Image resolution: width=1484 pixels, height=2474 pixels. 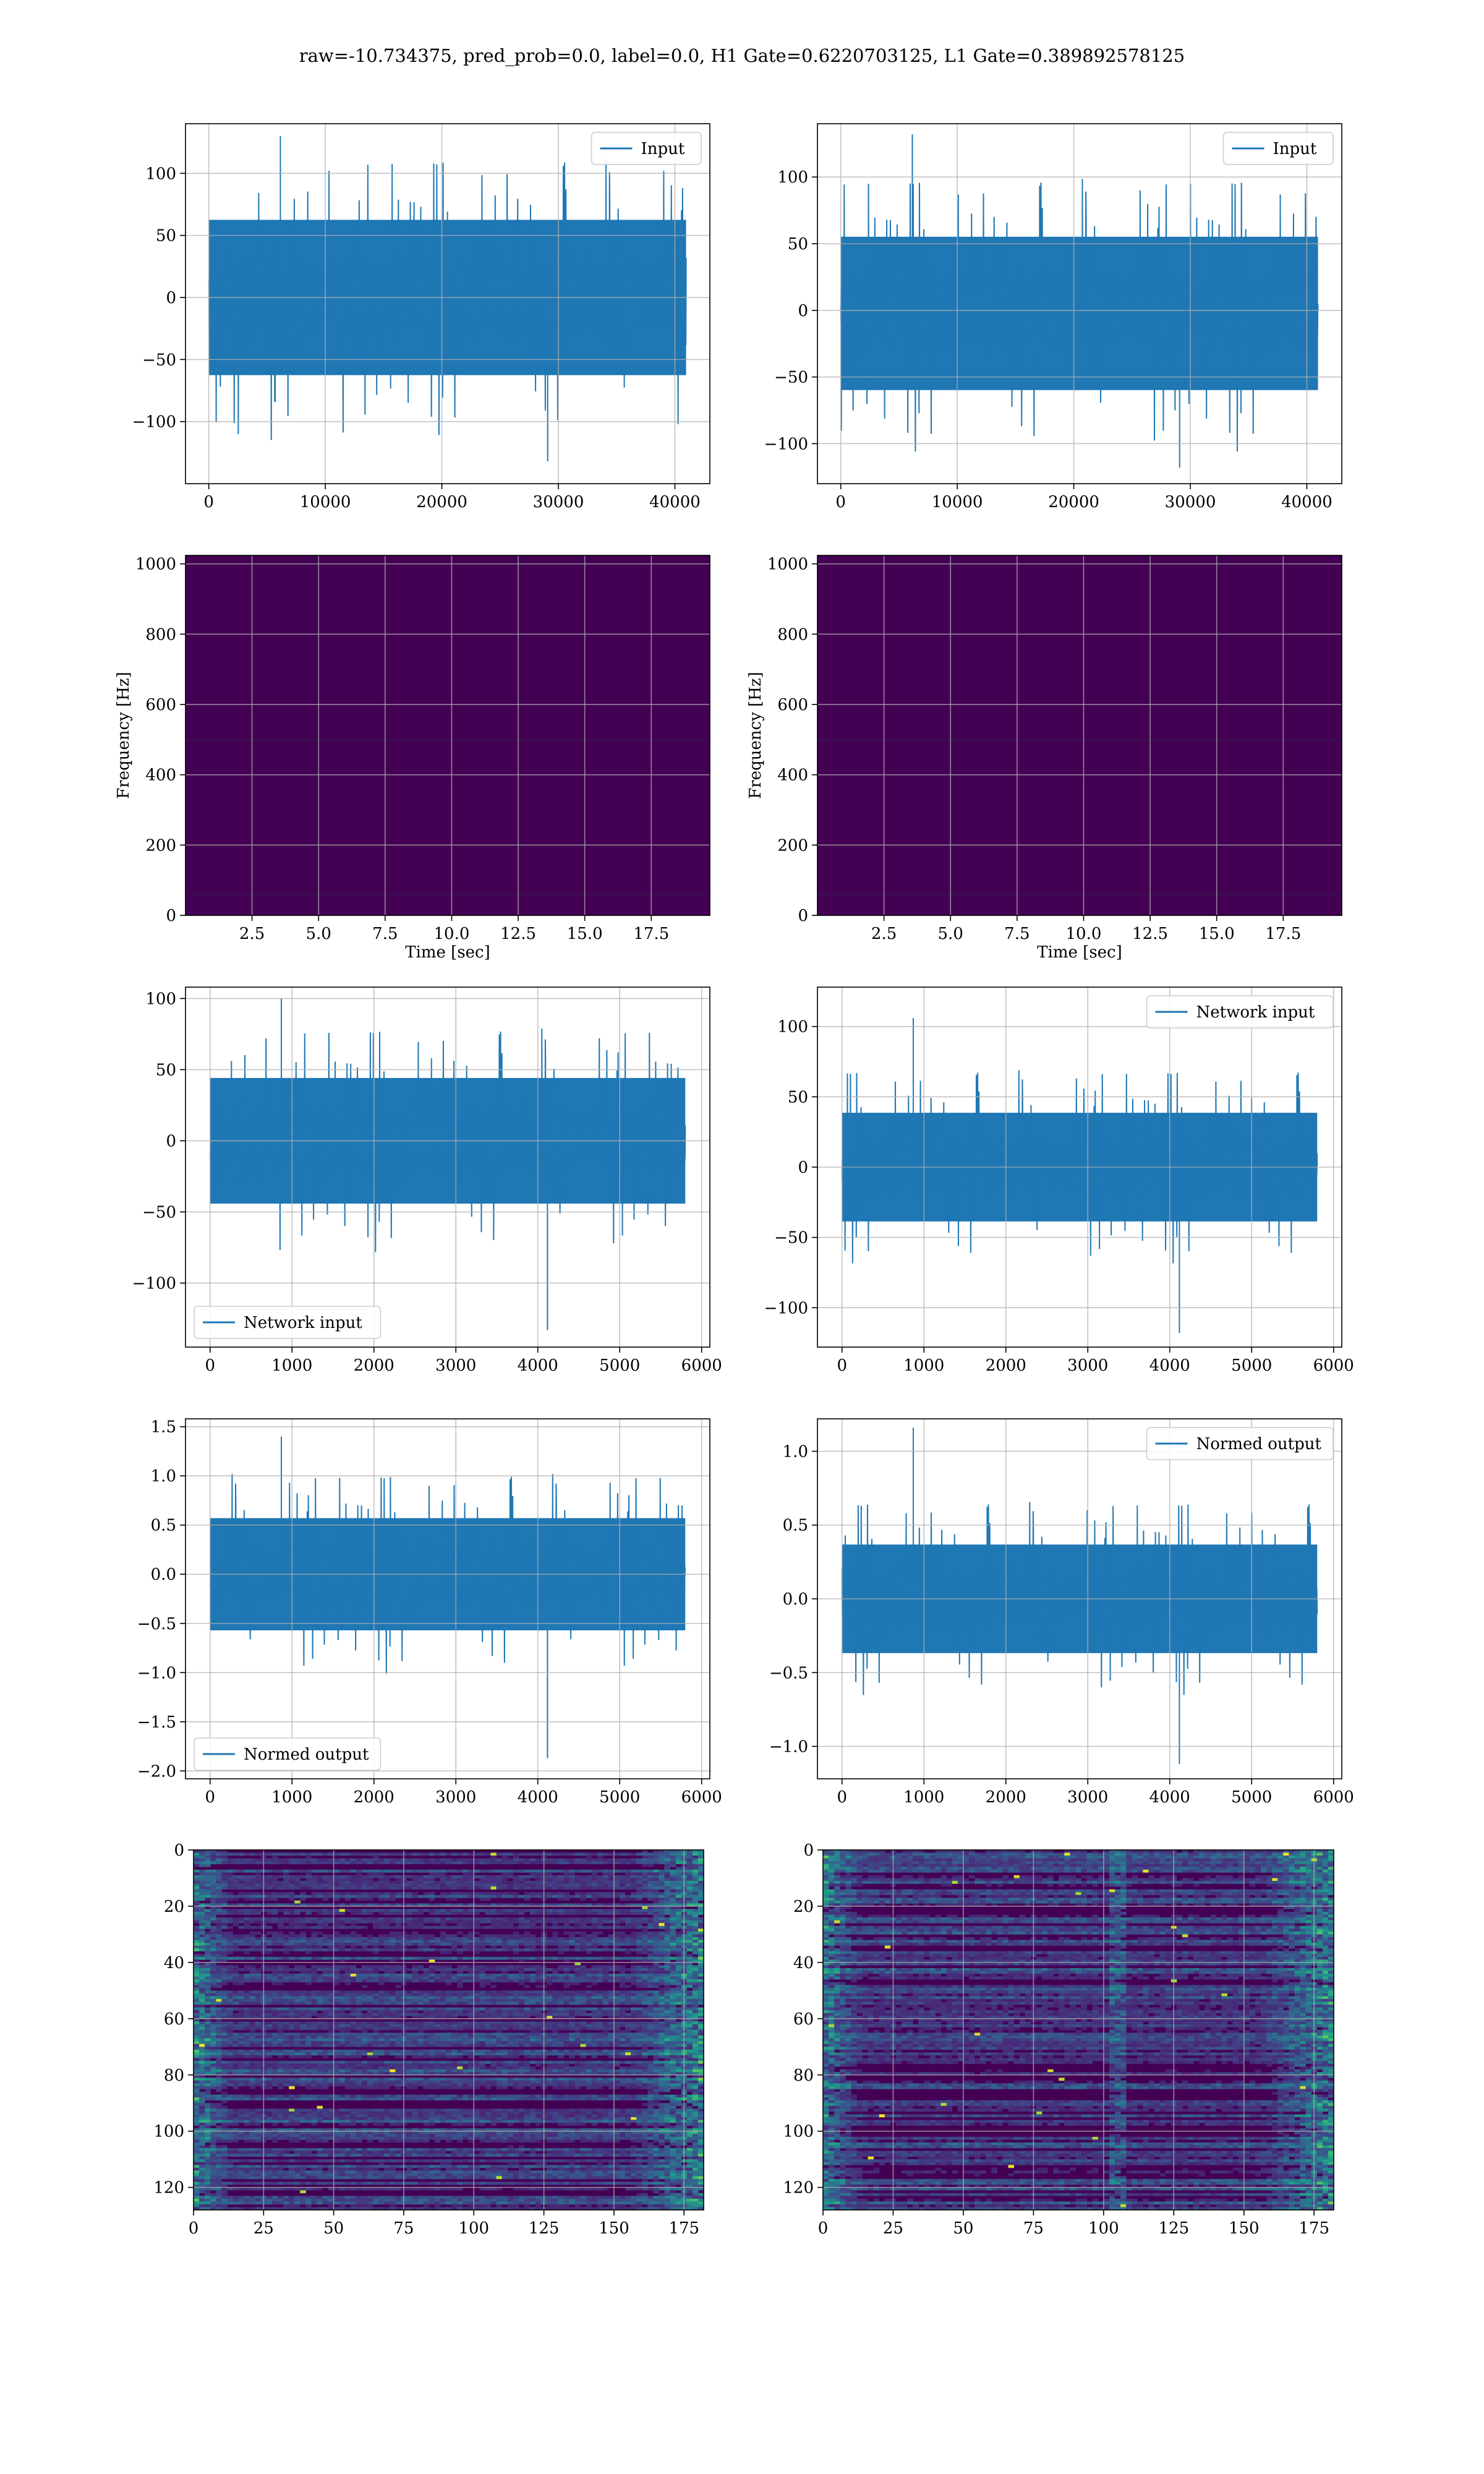 What do you see at coordinates (619, 1798) in the screenshot?
I see `x-tick-label: 5000` at bounding box center [619, 1798].